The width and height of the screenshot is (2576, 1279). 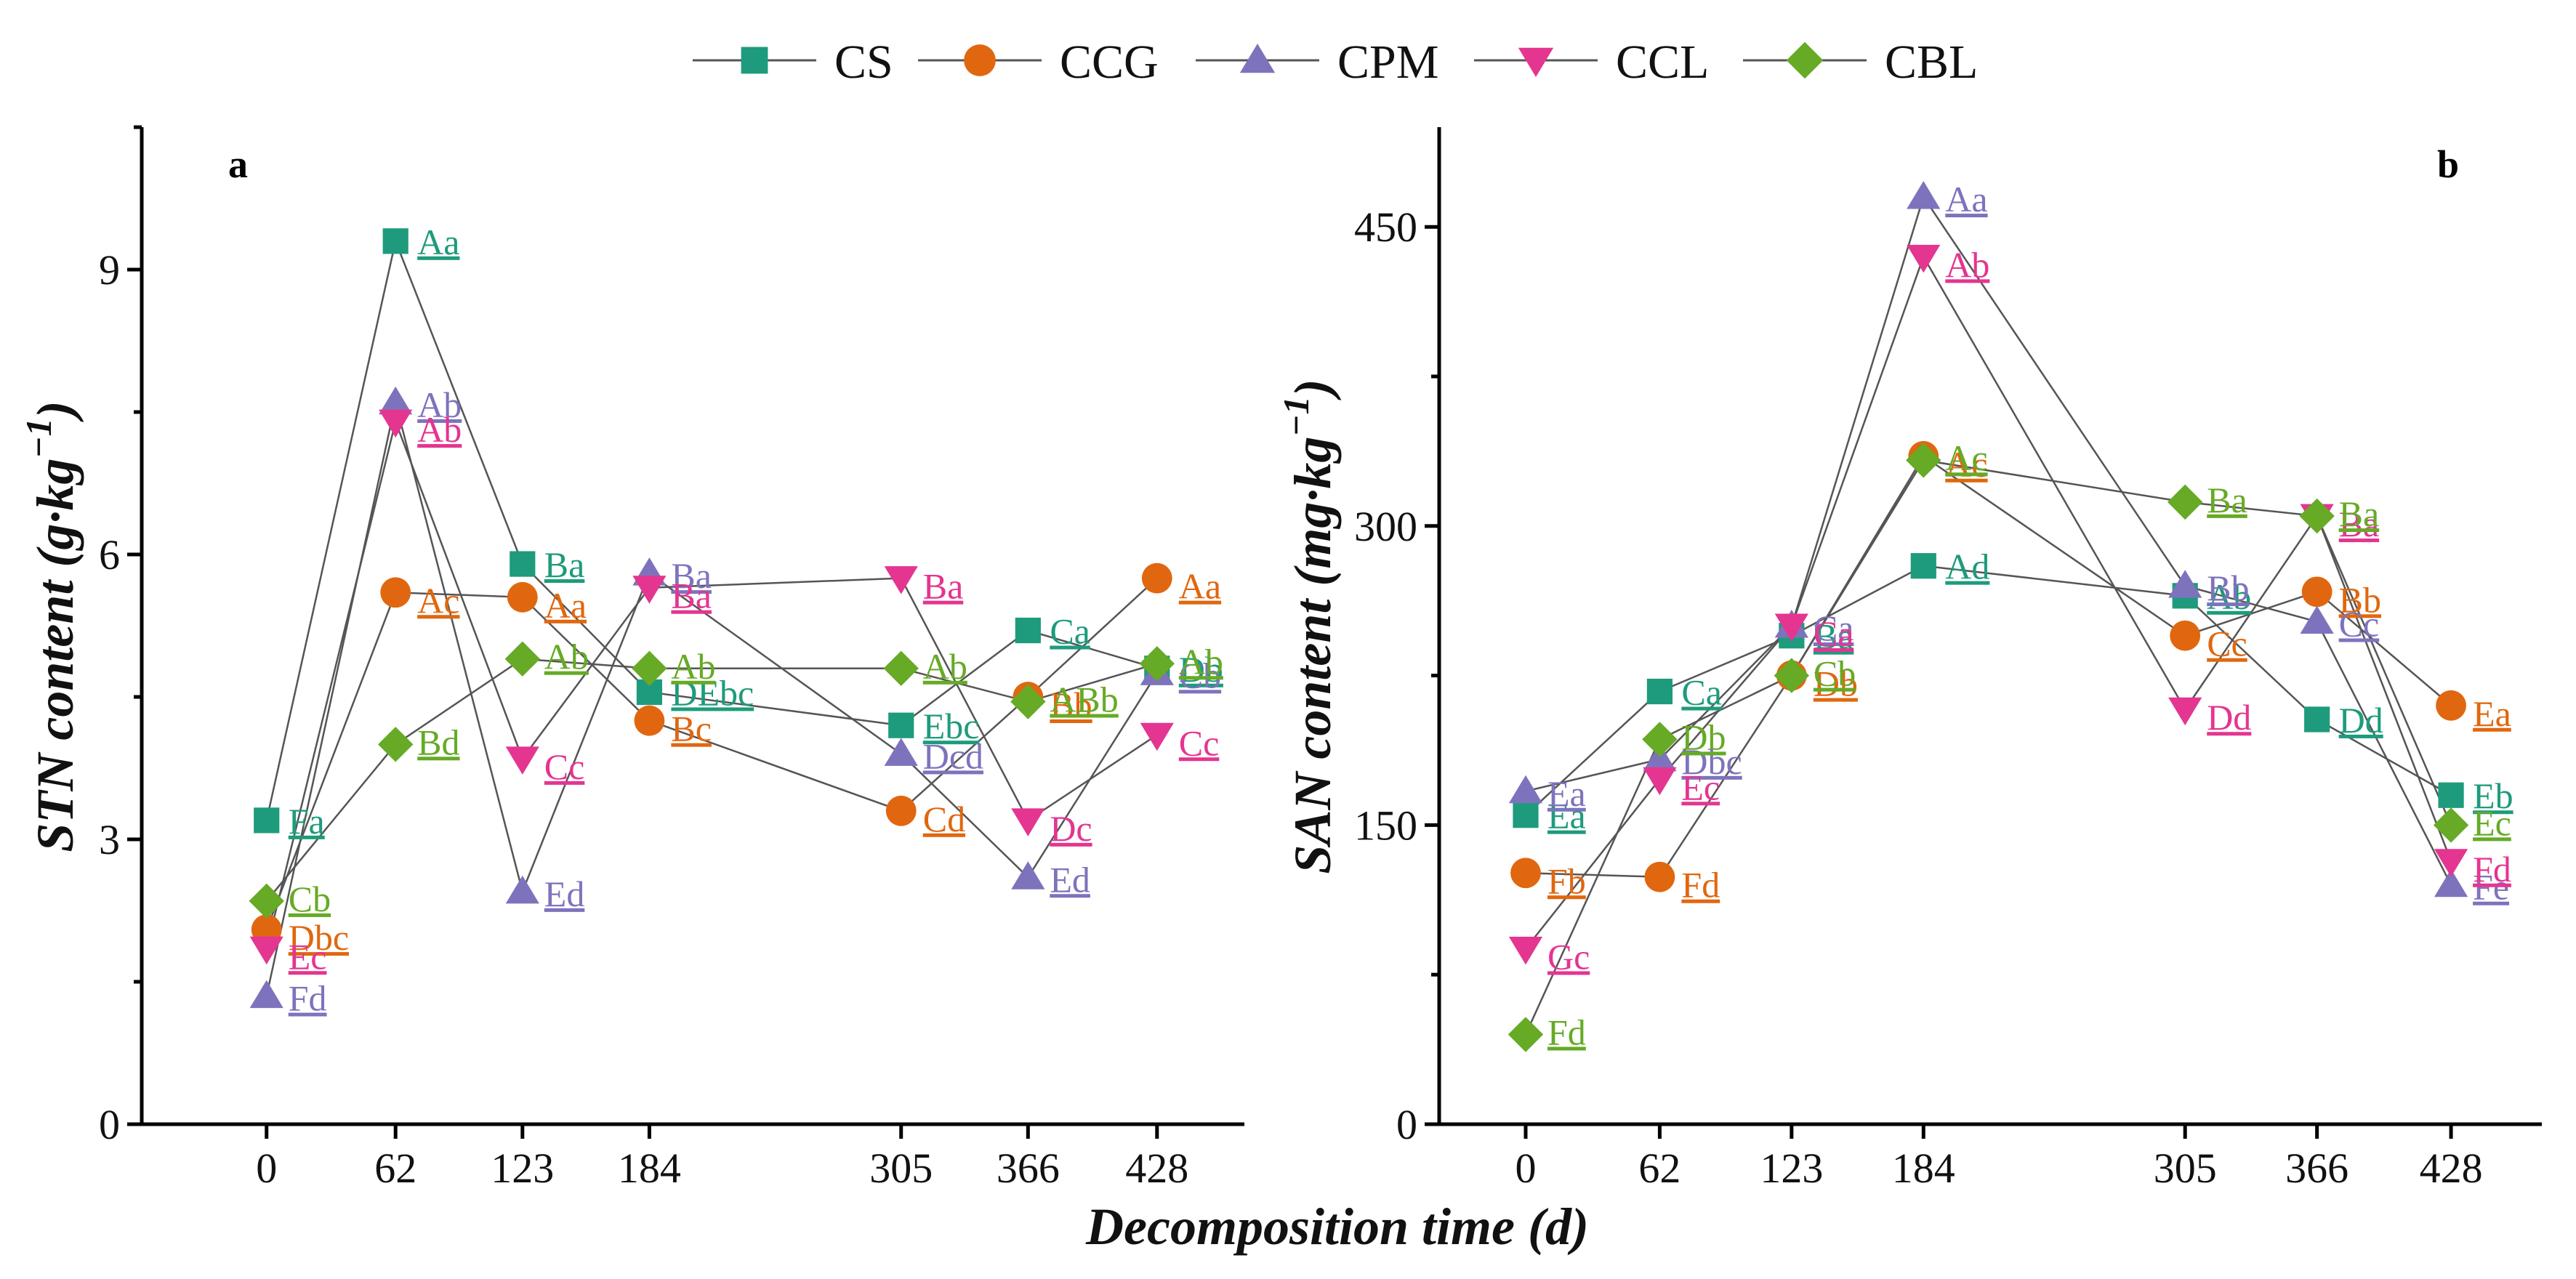 What do you see at coordinates (1385, 526) in the screenshot?
I see `y-tick-label: 300` at bounding box center [1385, 526].